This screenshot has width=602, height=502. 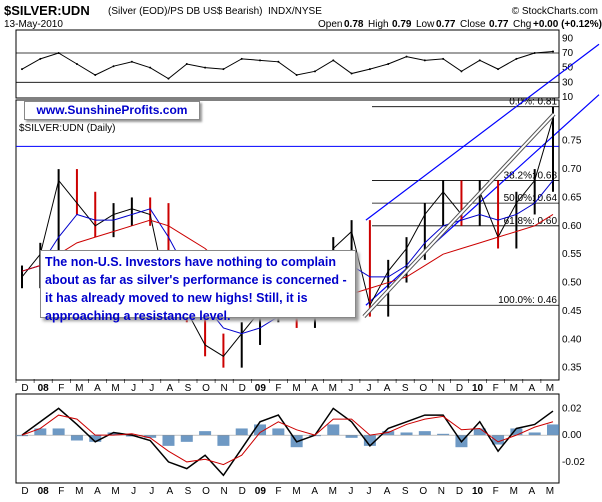 I want to click on price-tick-label: 0.45, so click(x=572, y=311).